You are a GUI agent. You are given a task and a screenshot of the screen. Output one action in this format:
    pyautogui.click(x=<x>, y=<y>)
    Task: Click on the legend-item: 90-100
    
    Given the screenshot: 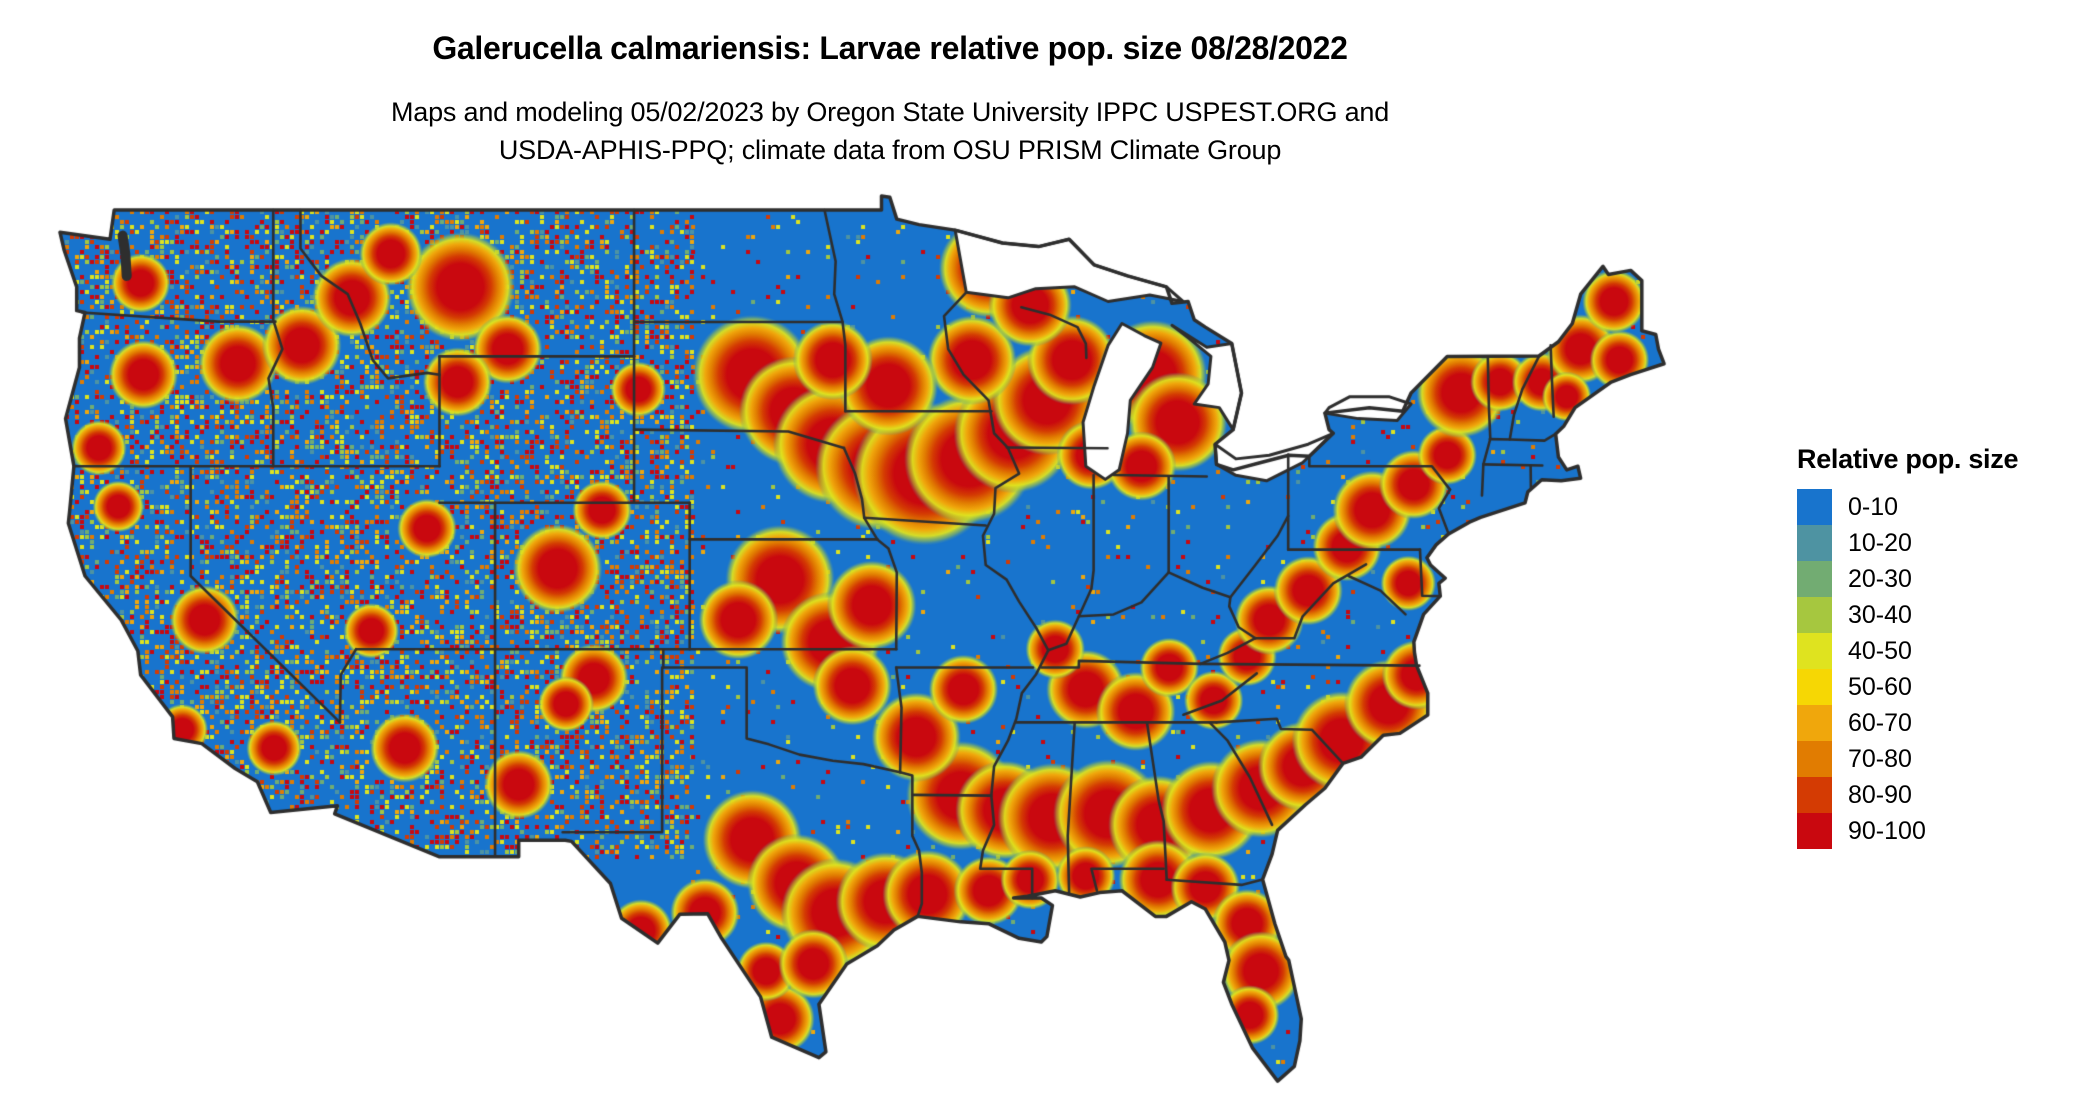 What is the action you would take?
    pyautogui.click(x=1907, y=831)
    